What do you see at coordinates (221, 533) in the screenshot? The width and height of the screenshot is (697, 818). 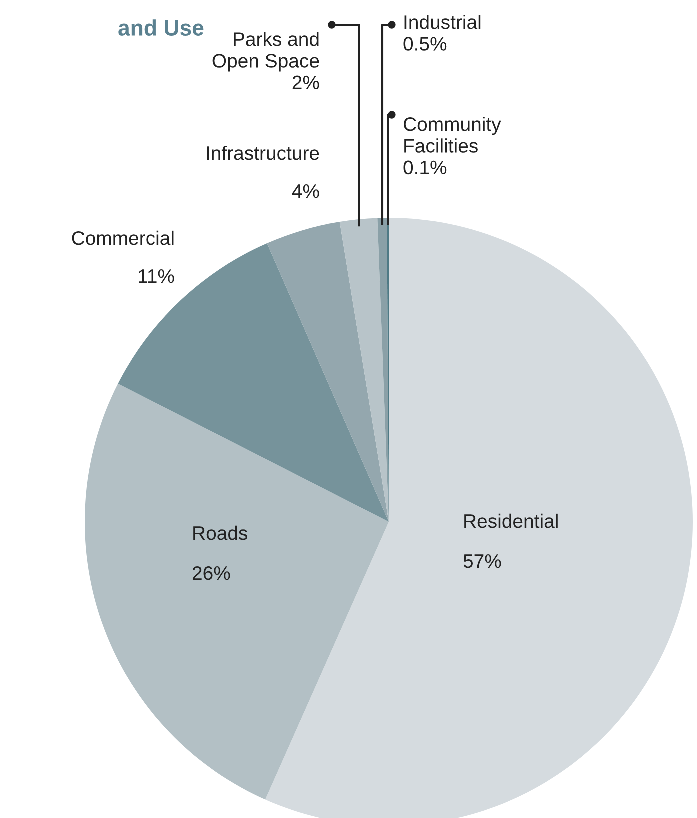 I see `slice-label: Roads` at bounding box center [221, 533].